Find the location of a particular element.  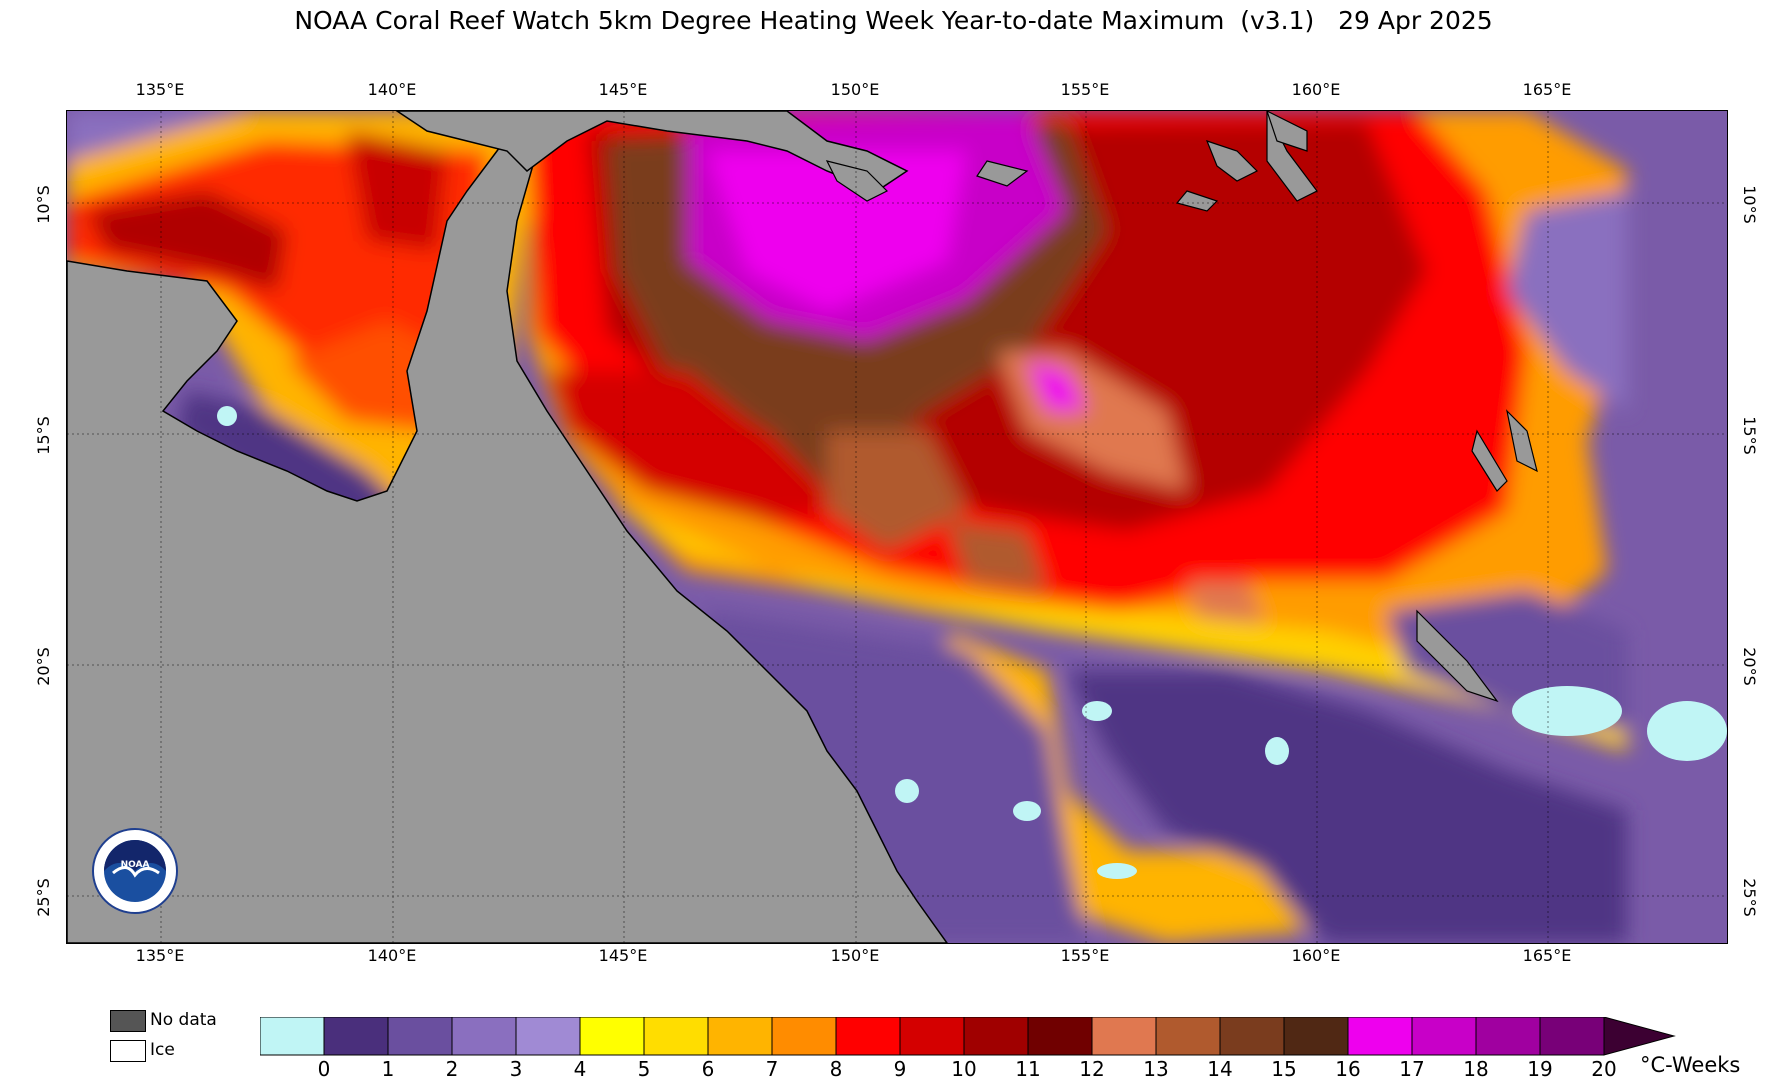

svg-text: NOAA is located at coordinates (135, 865).